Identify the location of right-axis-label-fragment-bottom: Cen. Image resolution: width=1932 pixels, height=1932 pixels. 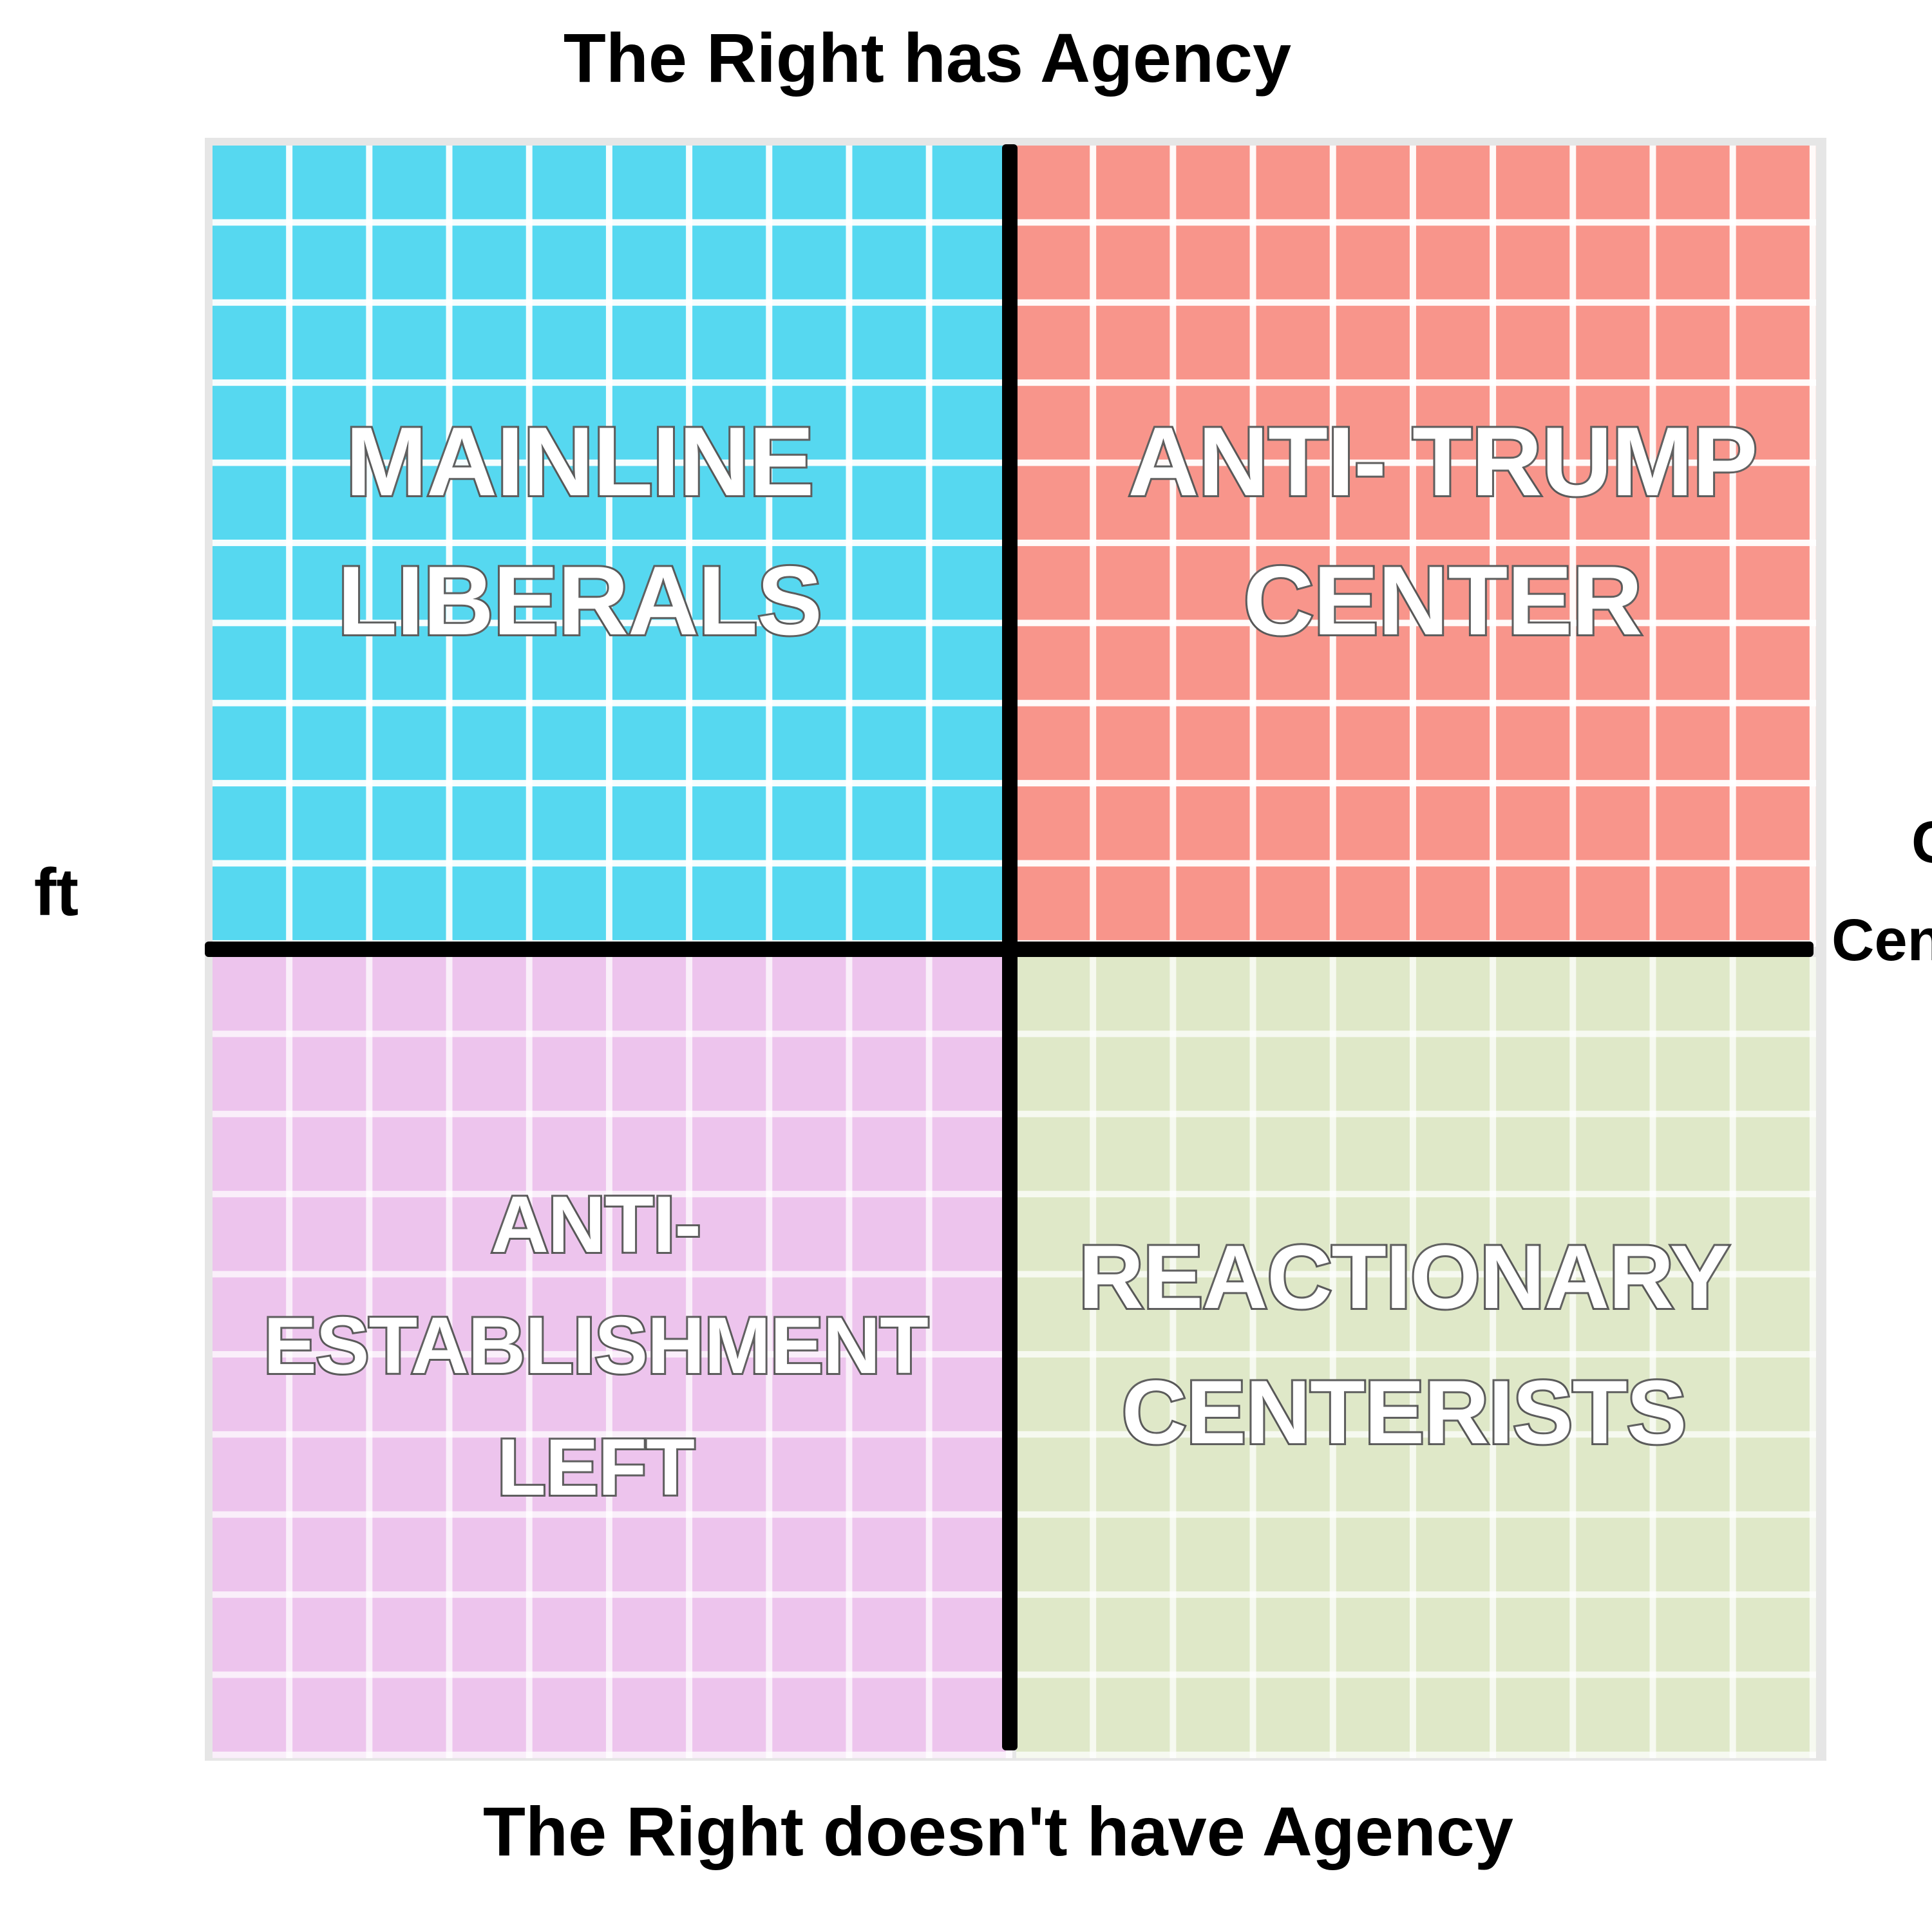
(1882, 940).